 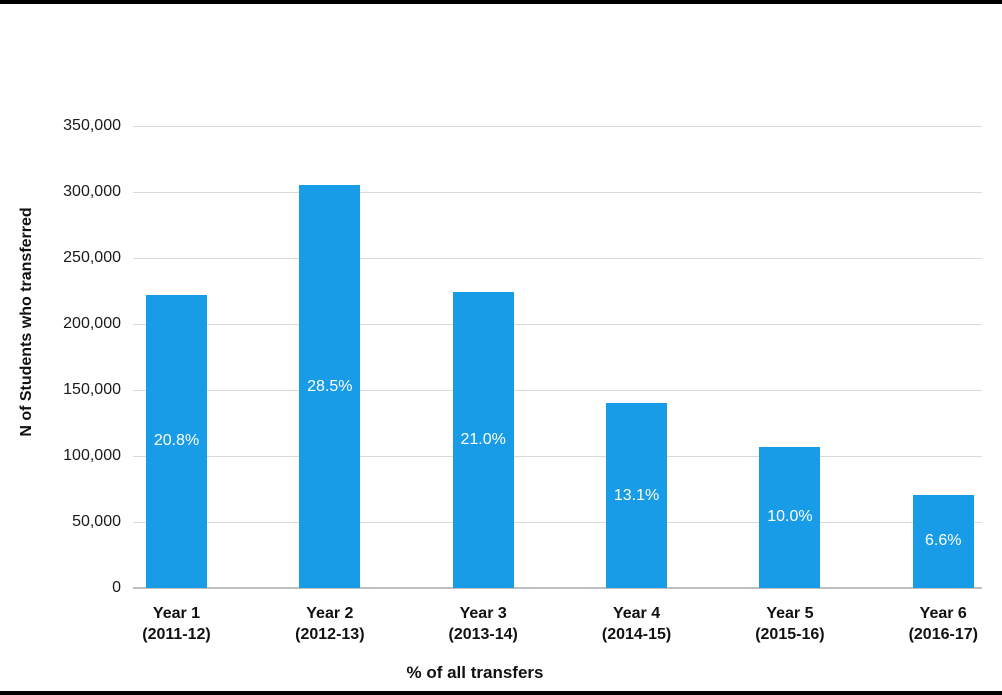 I want to click on y-axis-tick-label: 0, so click(x=116, y=587).